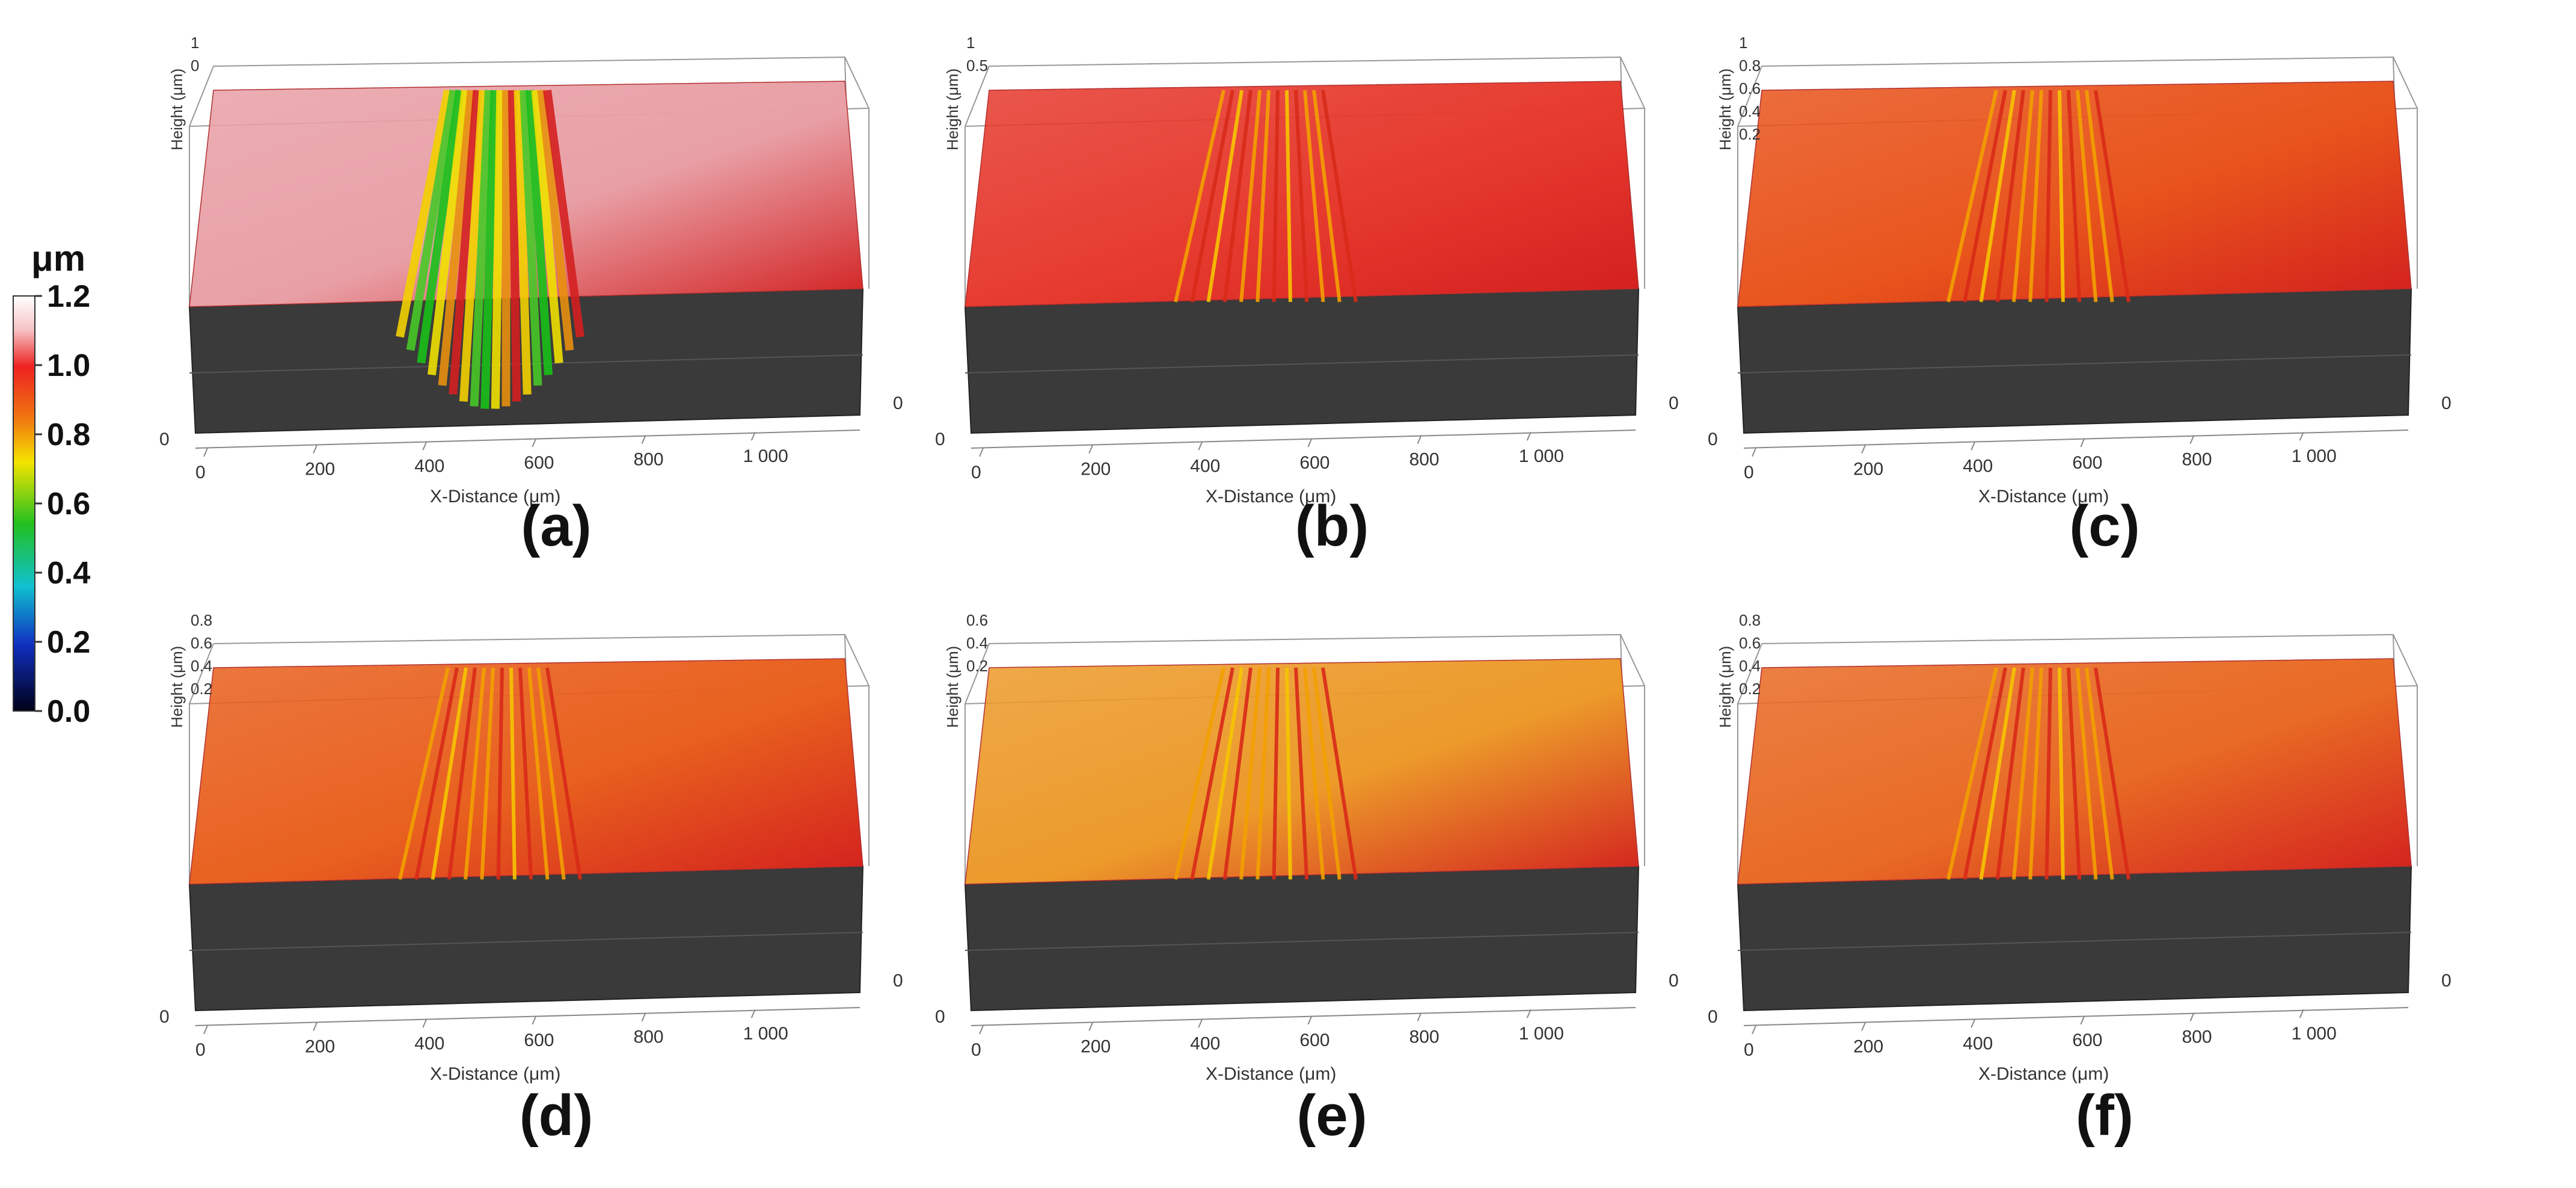 This screenshot has width=2576, height=1188. I want to click on colorbar-tick-label: 0.2, so click(68, 642).